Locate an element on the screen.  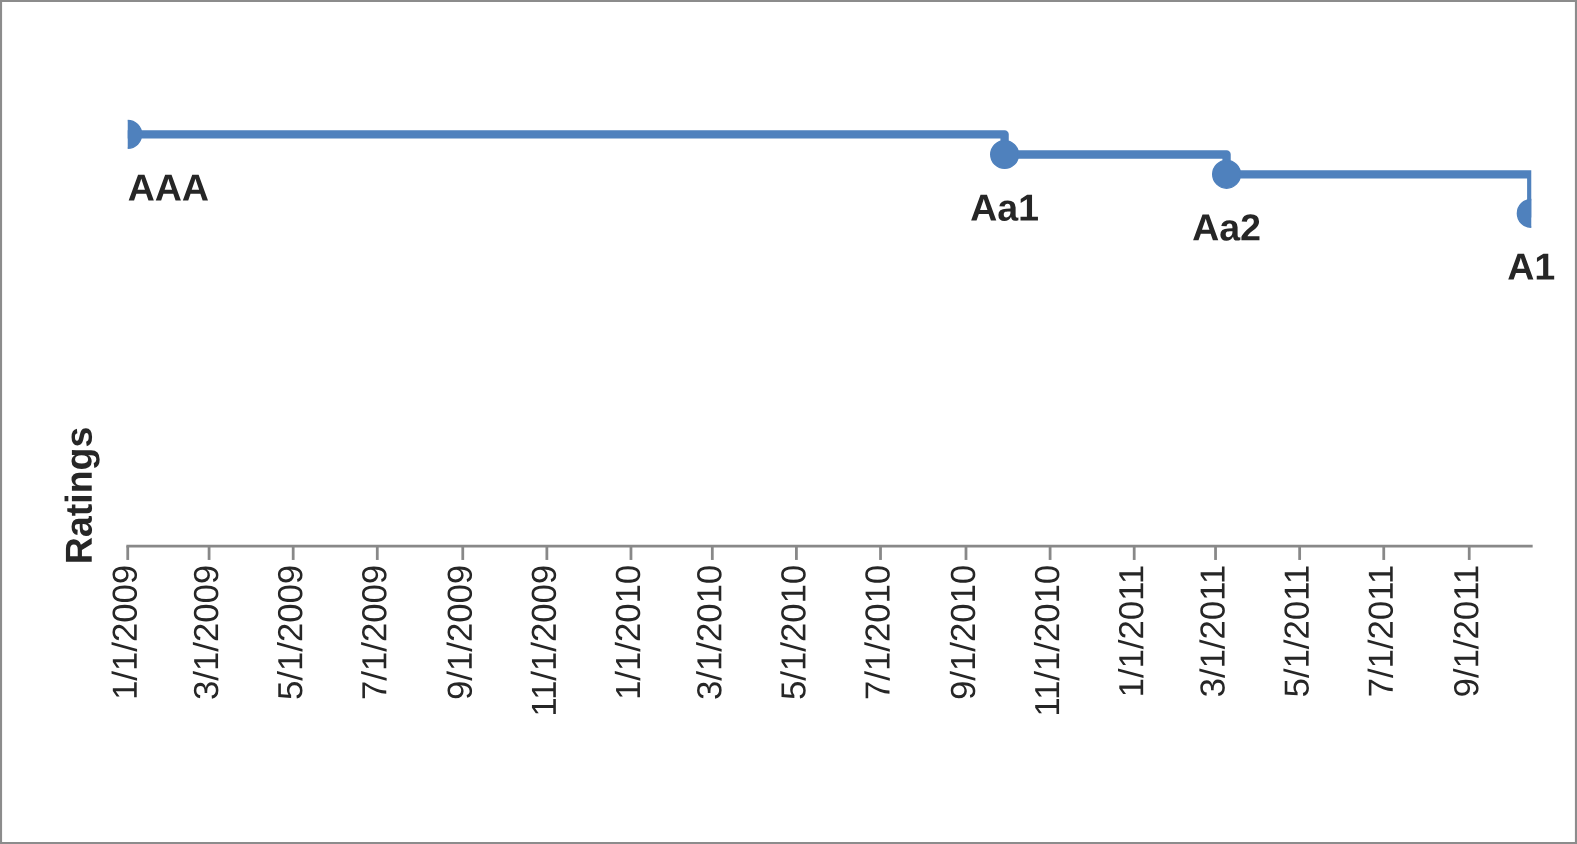
x-tick-label: 11/1/2009 is located at coordinates (543, 640).